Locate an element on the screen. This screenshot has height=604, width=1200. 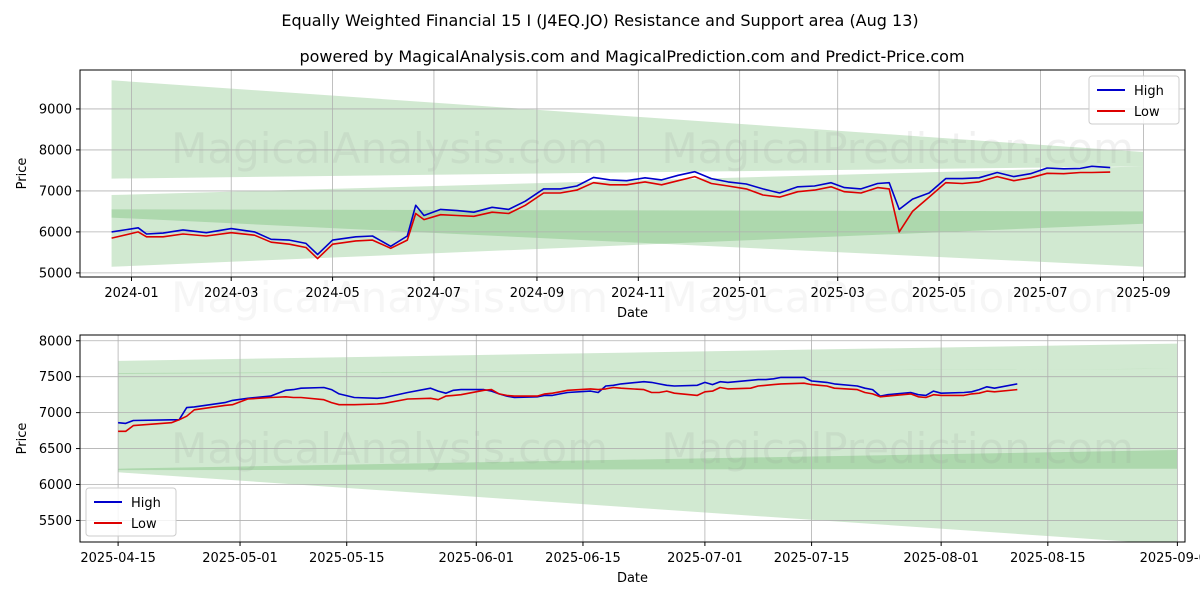
x-tick-label: 2025-07-01 is located at coordinates (705, 558).